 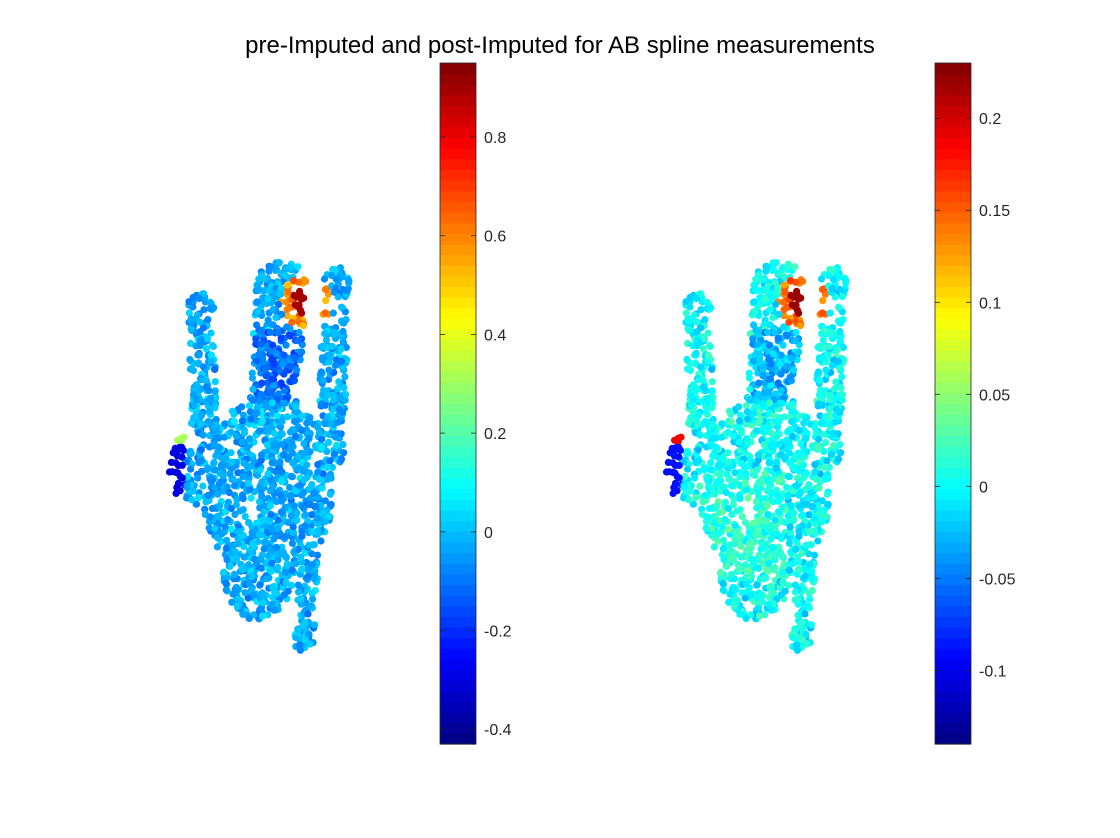 What do you see at coordinates (495, 434) in the screenshot?
I see `left-colorbar-tick-label: 0.2` at bounding box center [495, 434].